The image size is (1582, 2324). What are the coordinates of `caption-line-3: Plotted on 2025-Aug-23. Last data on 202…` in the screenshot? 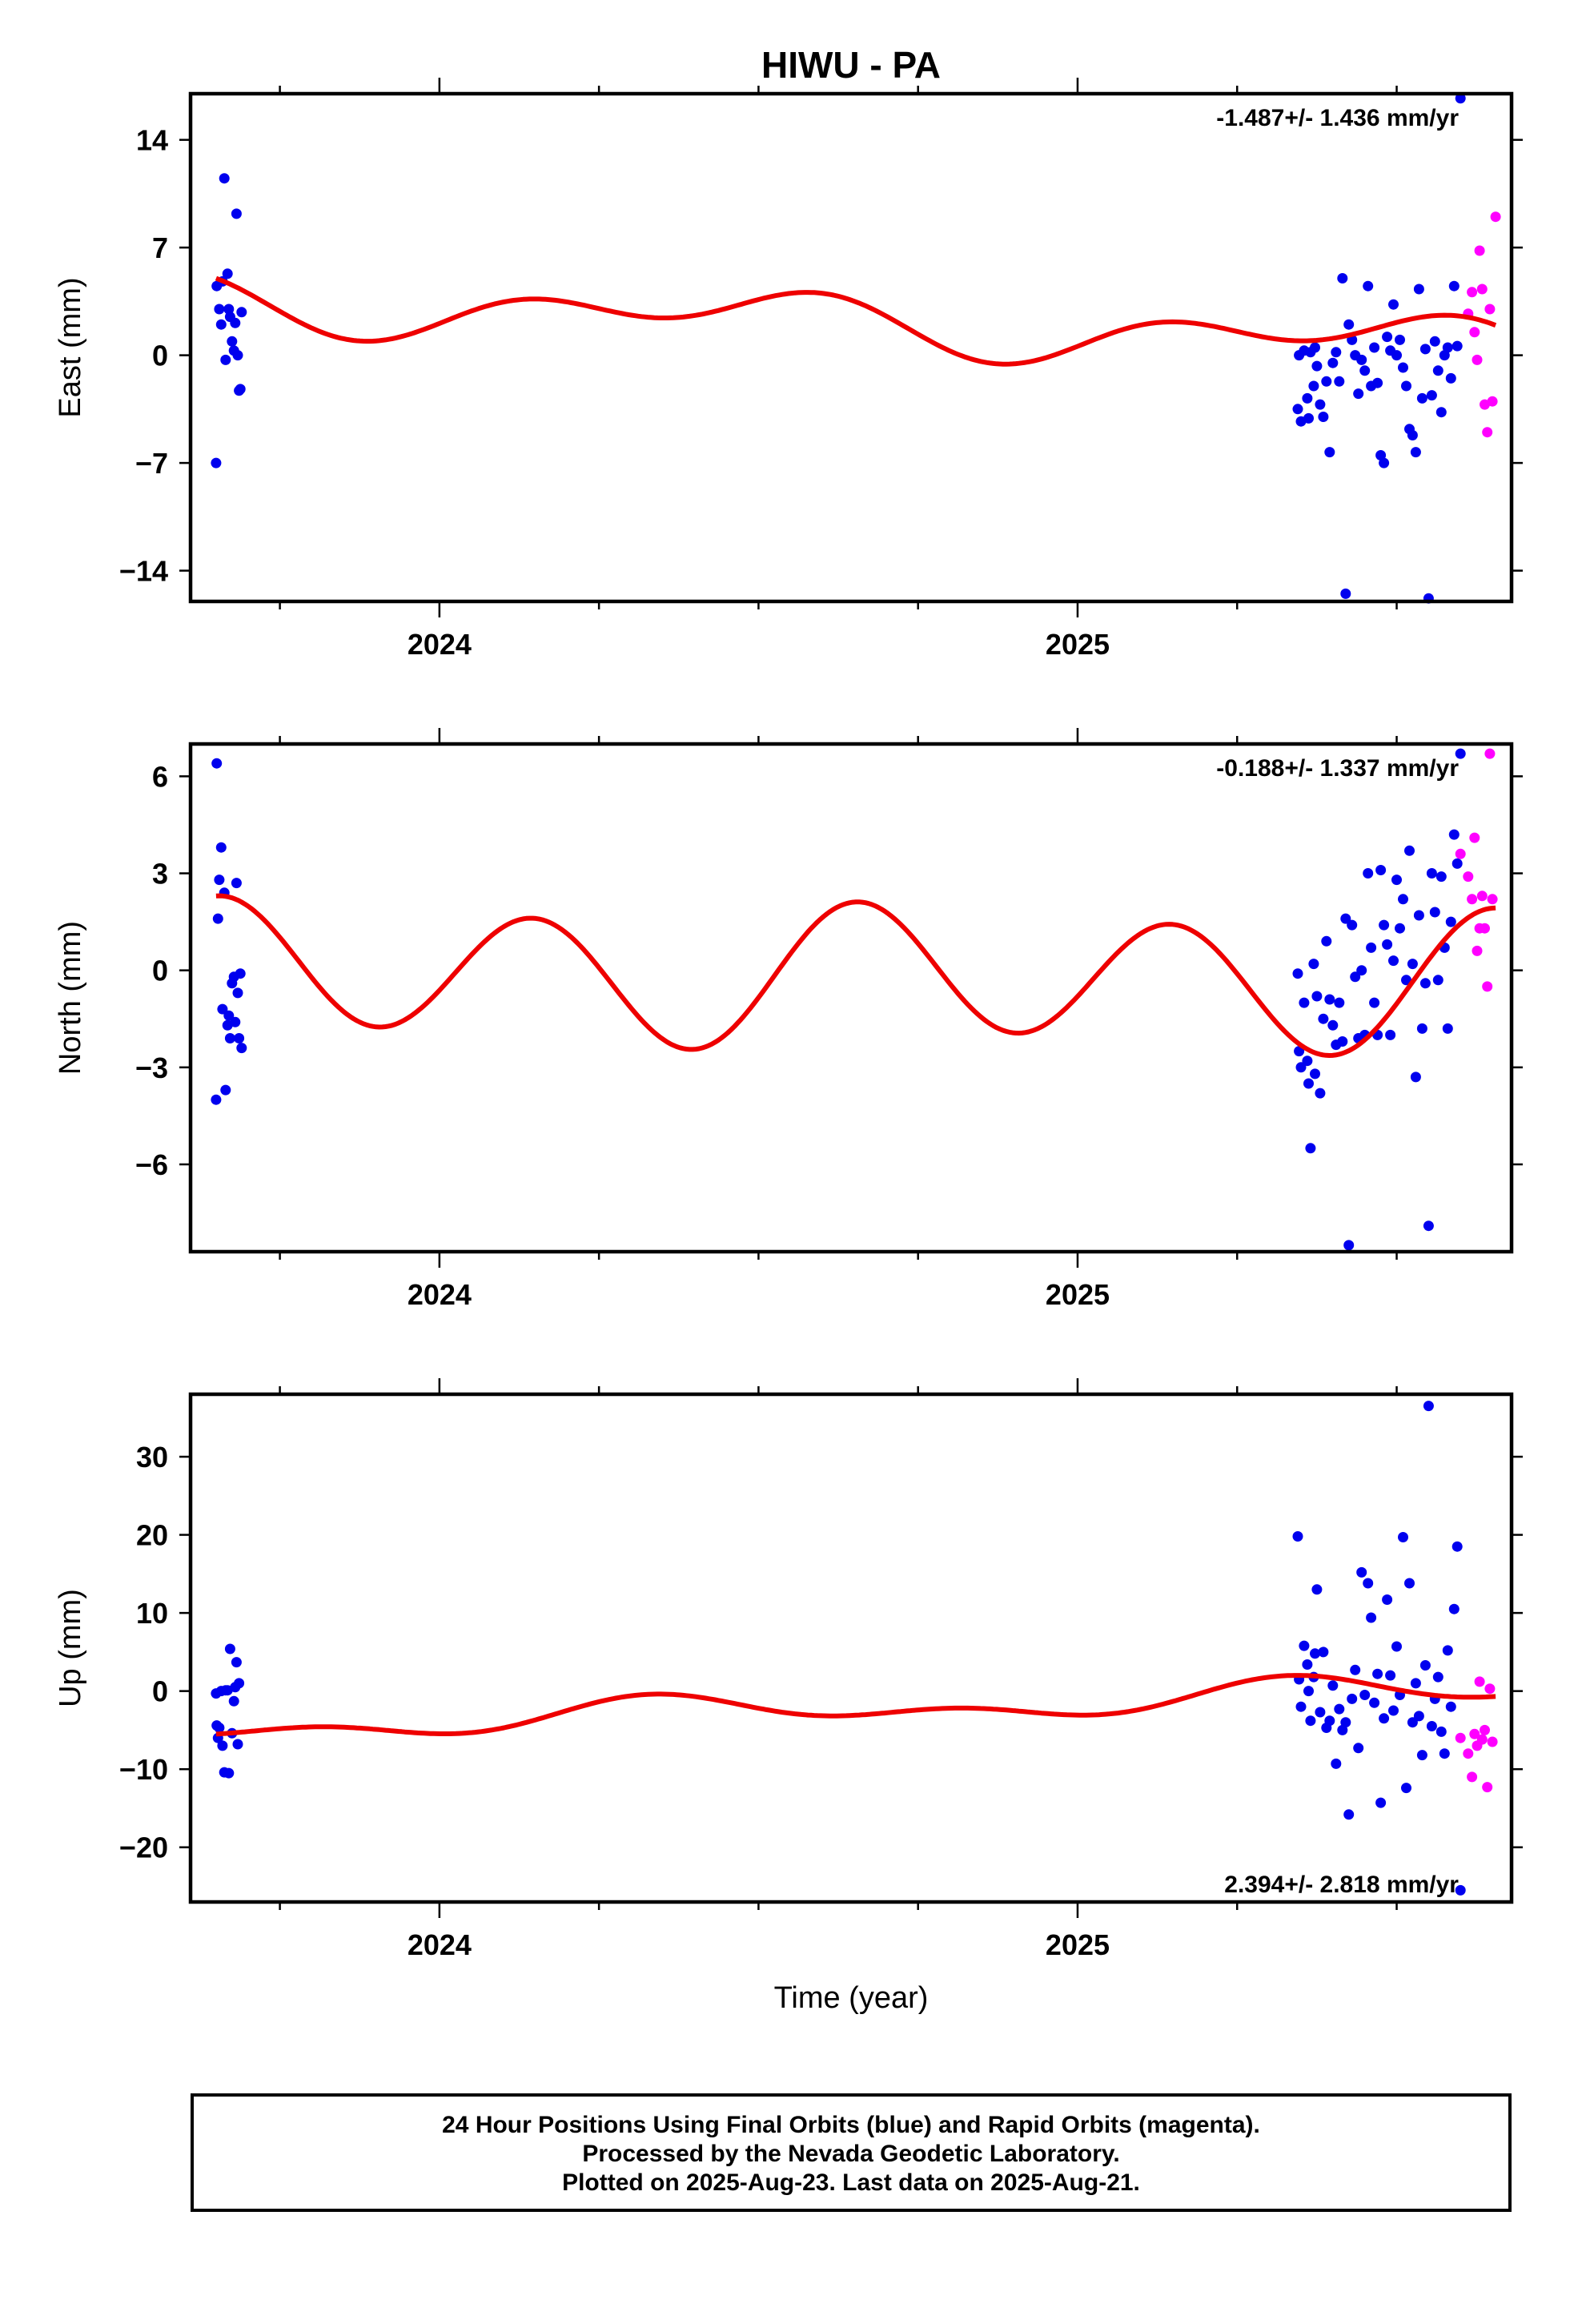 It's located at (851, 2182).